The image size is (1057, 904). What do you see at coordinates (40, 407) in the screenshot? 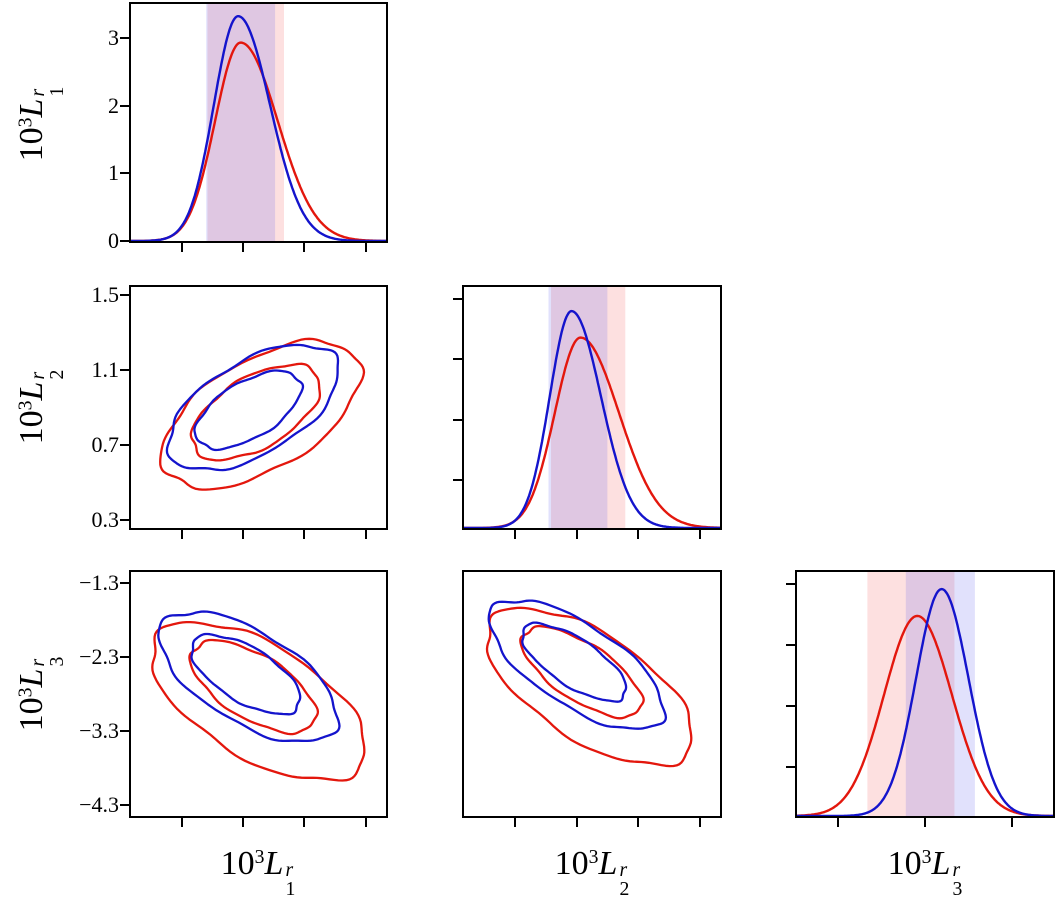
I see `y-axis-title-l2: 103L r 2` at bounding box center [40, 407].